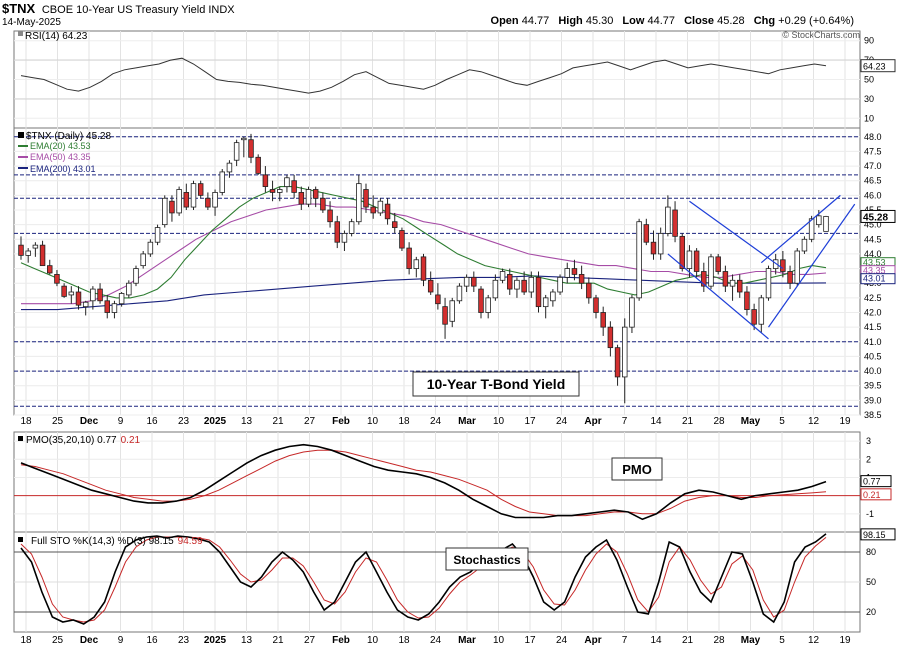 This screenshot has width=900, height=650. What do you see at coordinates (89, 421) in the screenshot?
I see `x-tick-label: Dec` at bounding box center [89, 421].